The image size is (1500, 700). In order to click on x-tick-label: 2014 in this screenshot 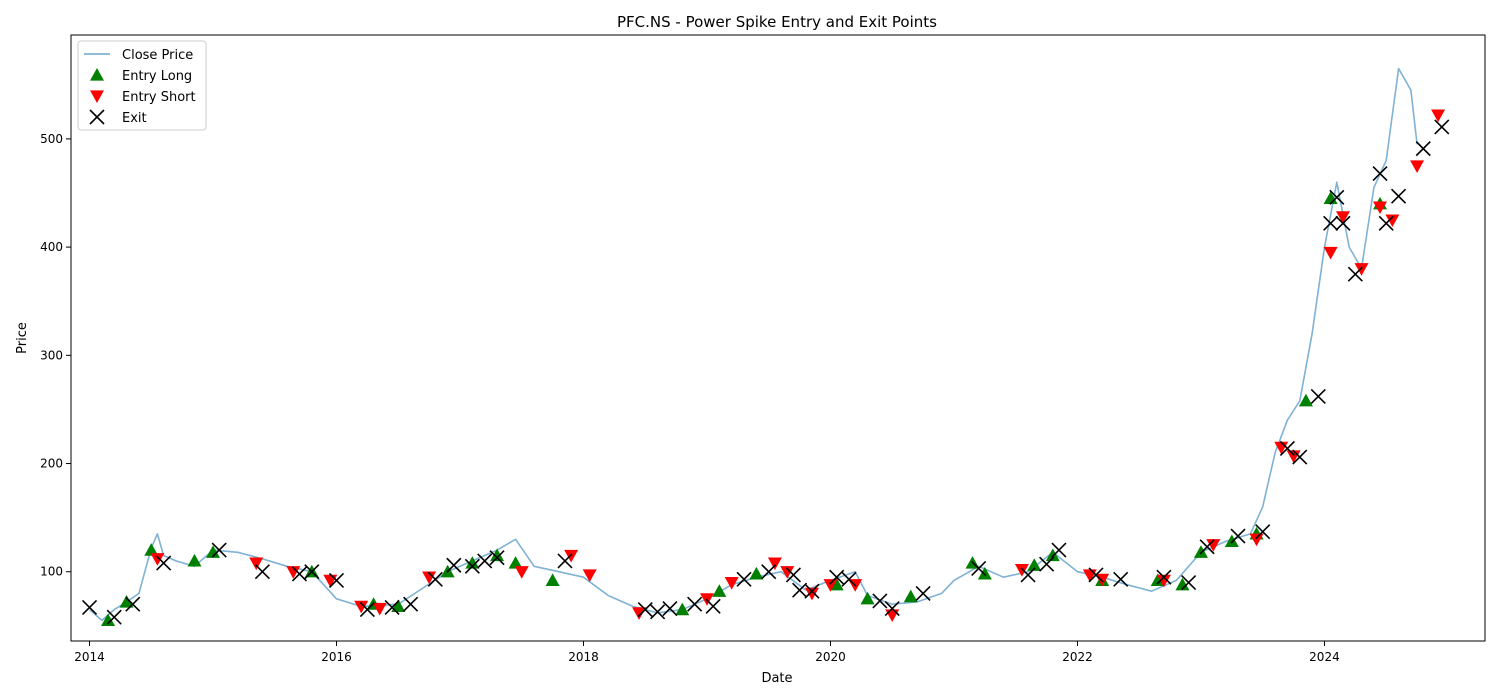, I will do `click(89, 657)`.